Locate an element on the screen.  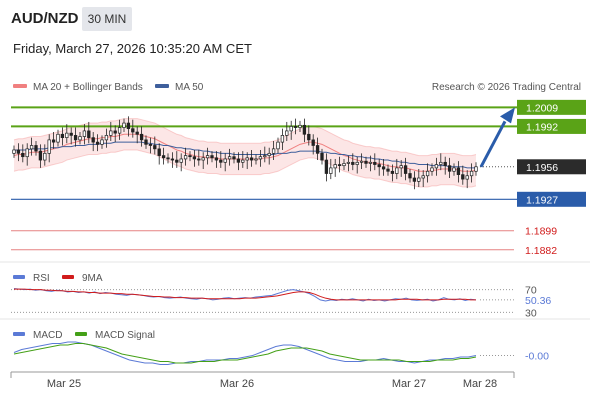
time-axis-label: Mar 28 is located at coordinates (480, 384).